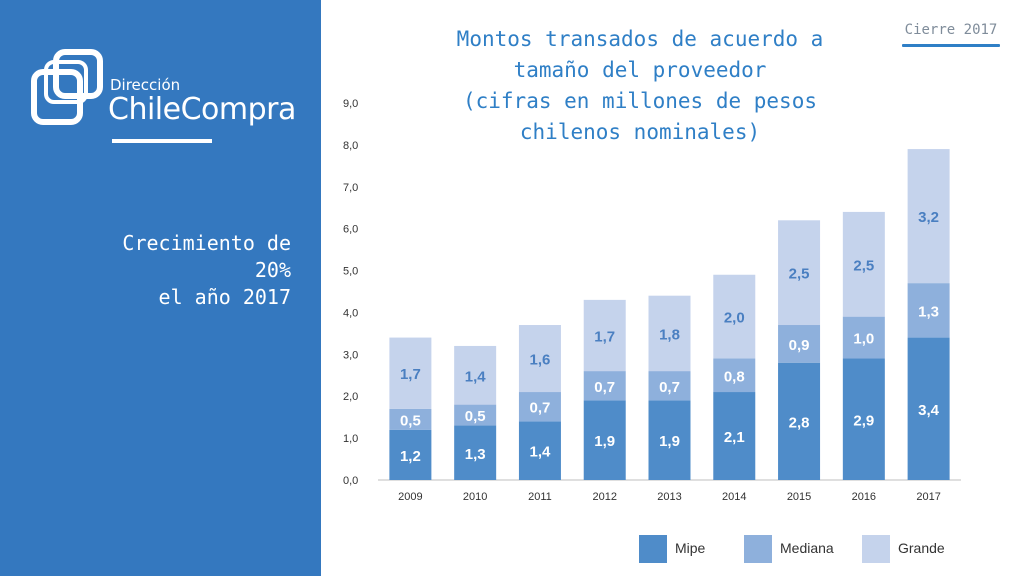 This screenshot has width=1024, height=576. What do you see at coordinates (206, 243) in the screenshot?
I see `headline-line-1: Crecimiento de` at bounding box center [206, 243].